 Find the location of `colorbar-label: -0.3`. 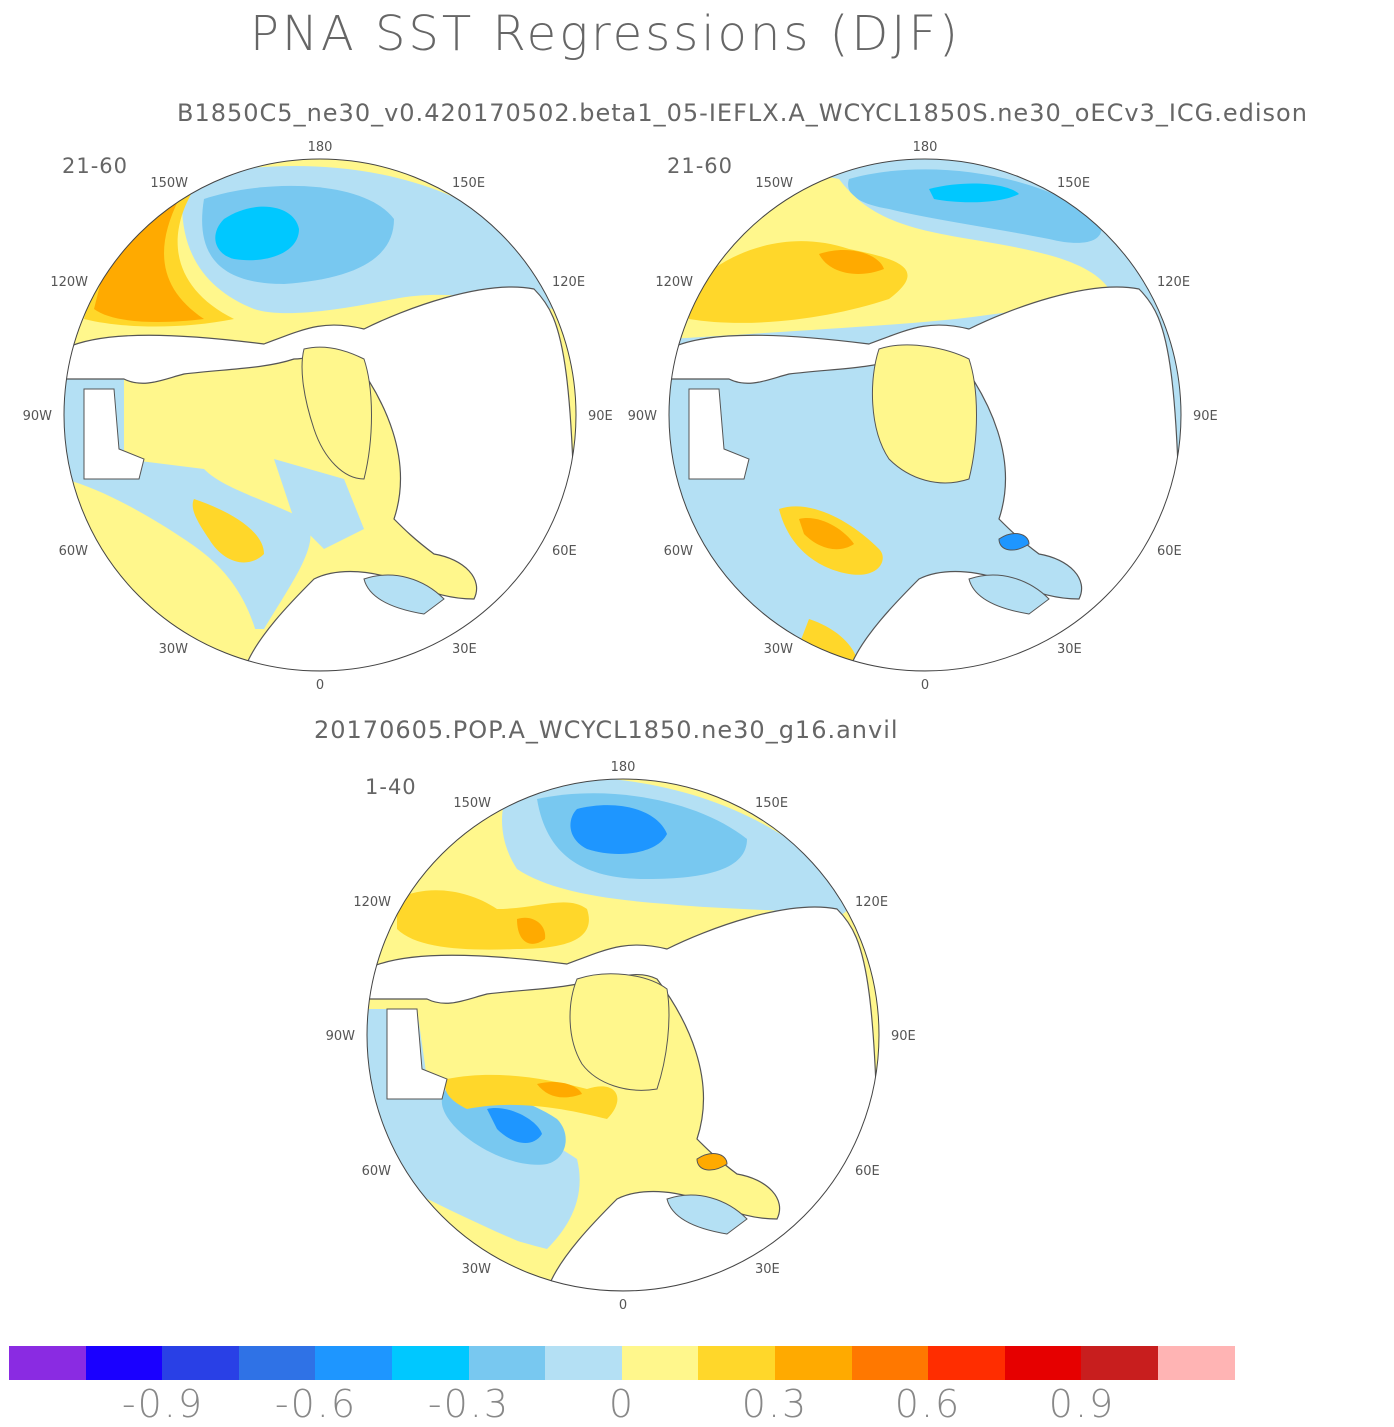

colorbar-label: -0.3 is located at coordinates (469, 1404).